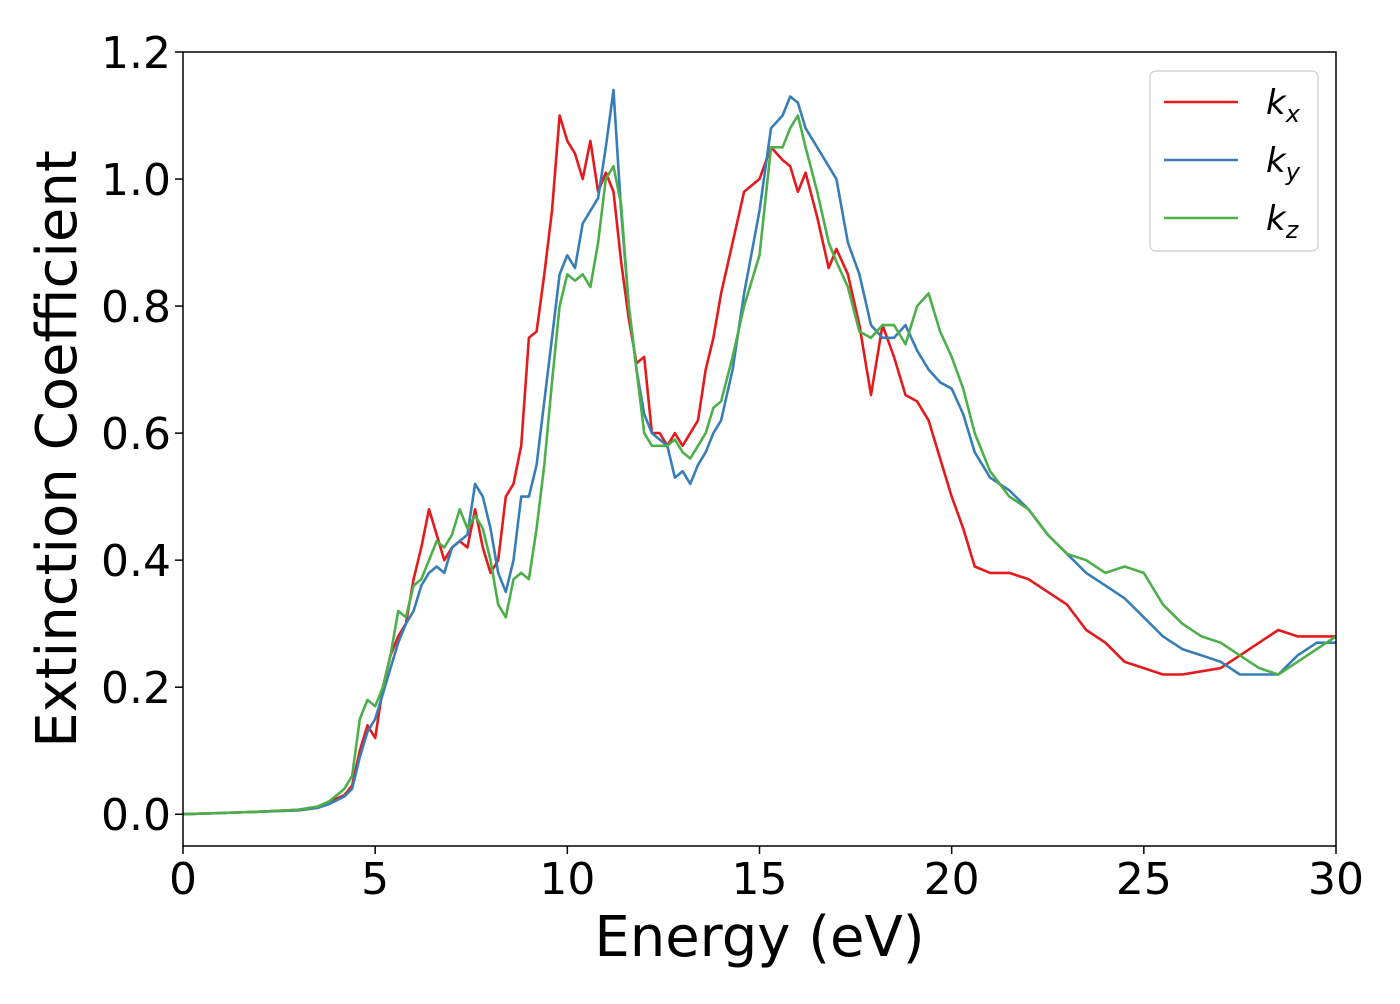 The height and width of the screenshot is (1004, 1400). I want to click on y-tick-label: 0.4, so click(136, 561).